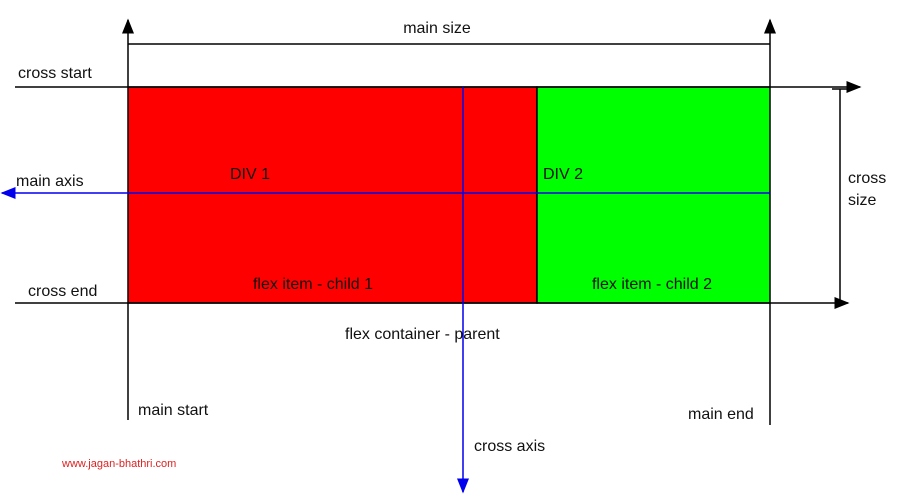 This screenshot has height=497, width=899. Describe the element at coordinates (862, 200) in the screenshot. I see `cross-size-label: size` at that location.